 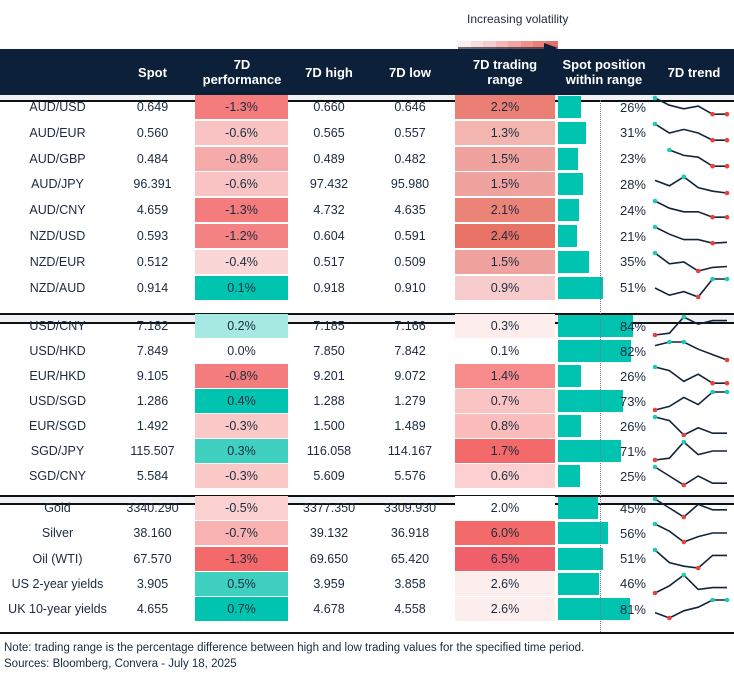 What do you see at coordinates (505, 107) in the screenshot?
I see `trading-range-cell: 2.2%` at bounding box center [505, 107].